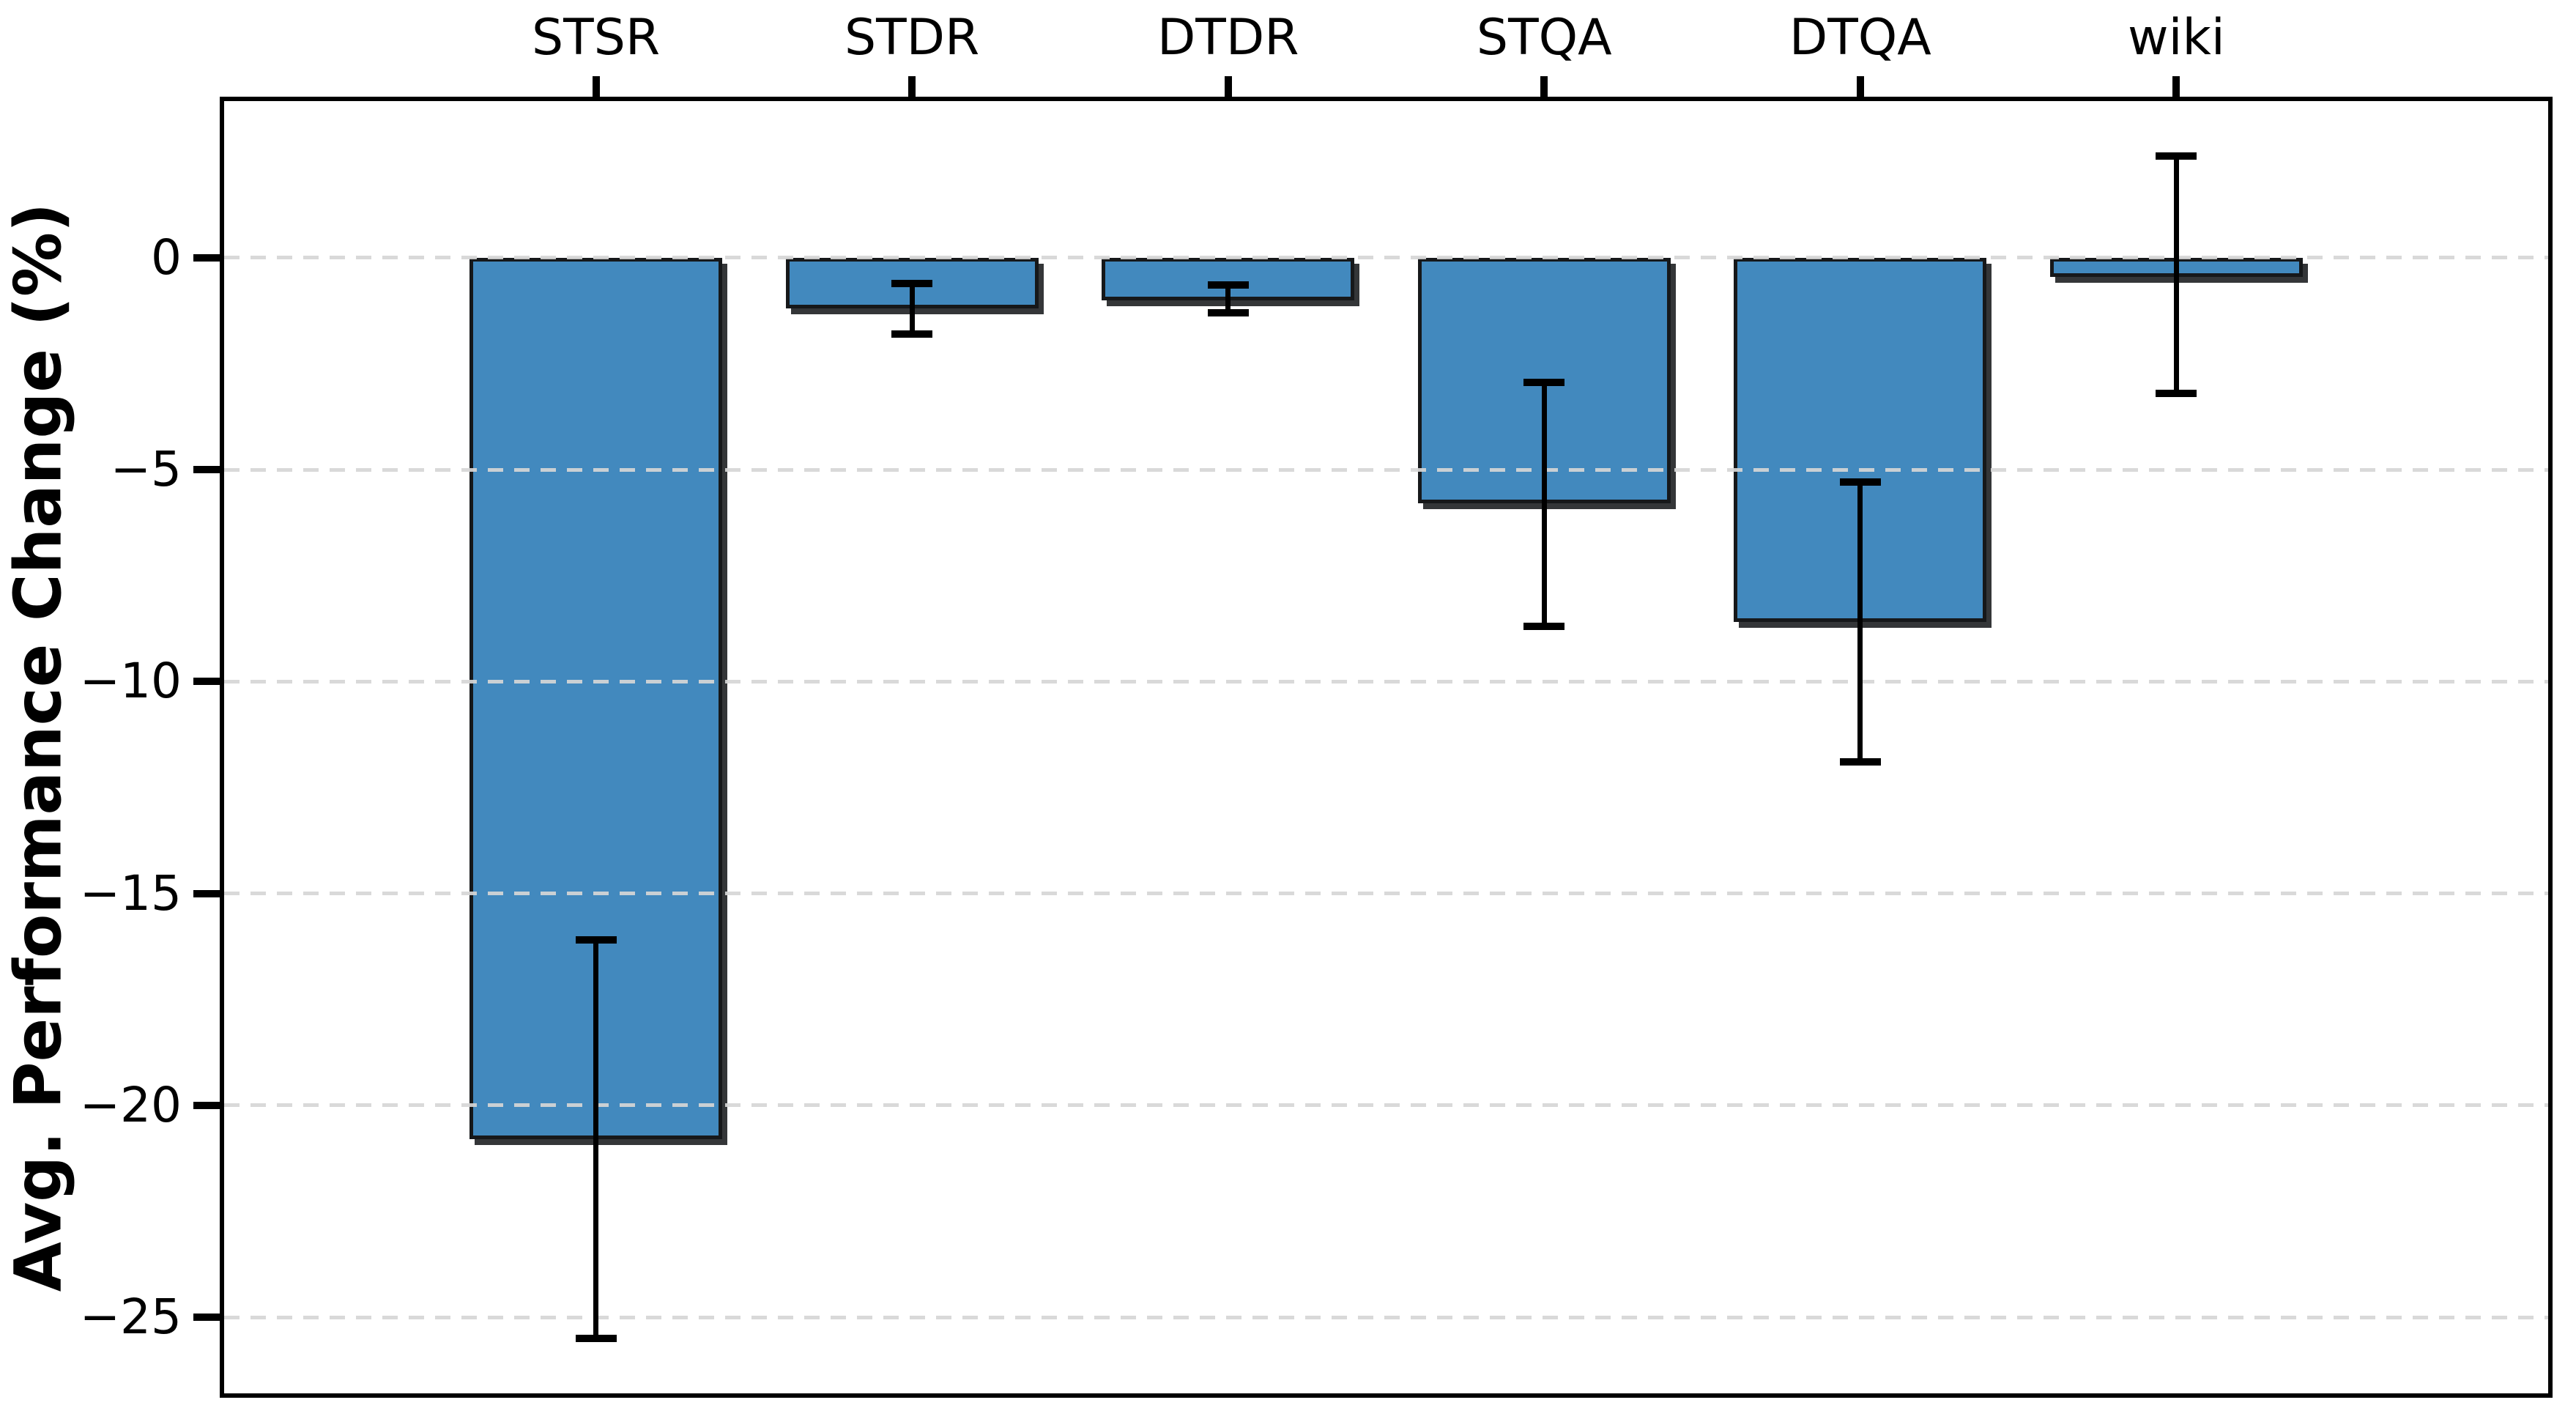 This screenshot has height=1419, width=2576. Describe the element at coordinates (1386, 894) in the screenshot. I see `gridline-y--15` at that location.